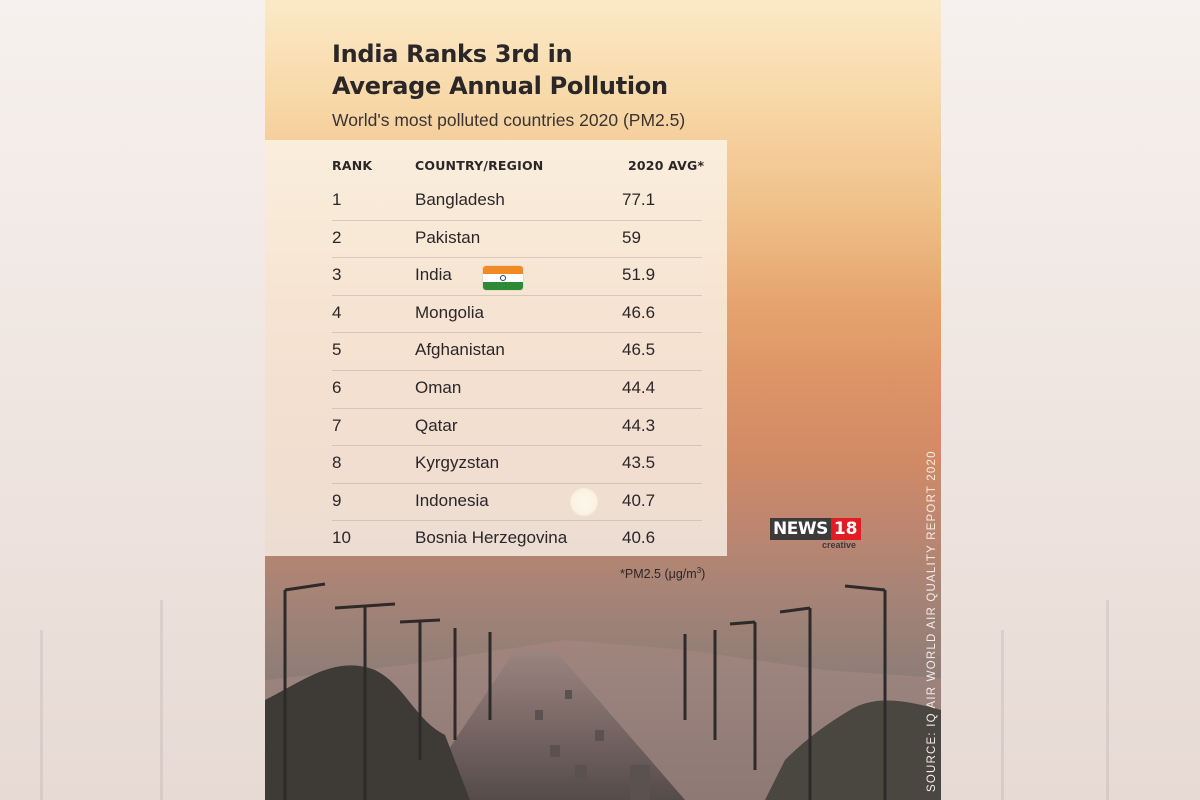 The height and width of the screenshot is (800, 1200). Describe the element at coordinates (680, 574) in the screenshot. I see `footnote-unit: (μg/m` at that location.